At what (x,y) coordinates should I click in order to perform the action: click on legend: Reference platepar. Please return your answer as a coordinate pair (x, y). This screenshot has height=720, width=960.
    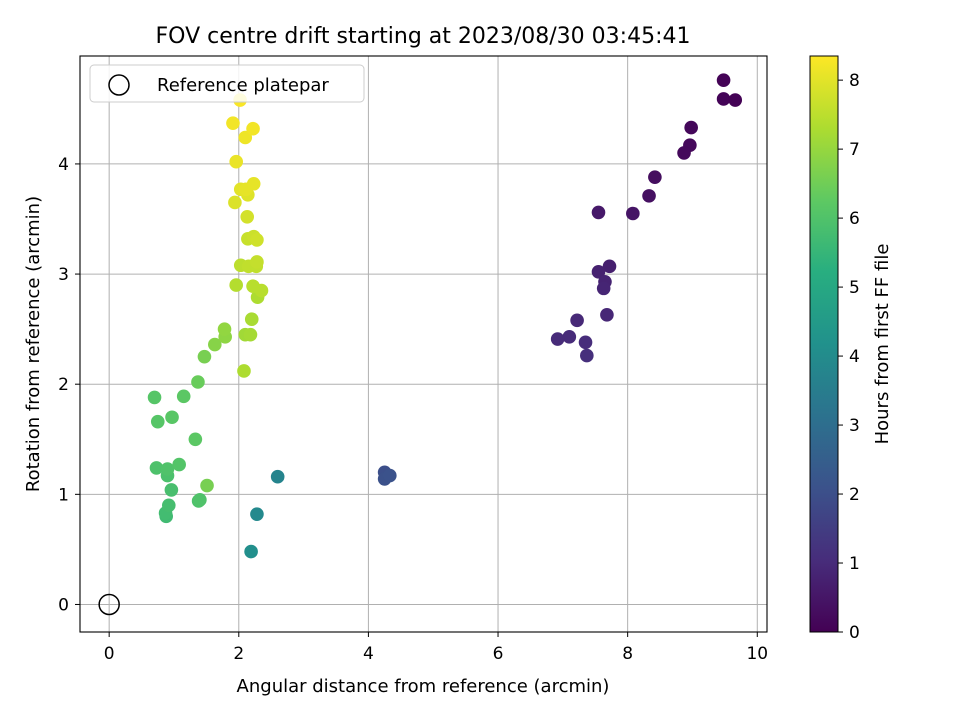
    Looking at the image, I should click on (227, 83).